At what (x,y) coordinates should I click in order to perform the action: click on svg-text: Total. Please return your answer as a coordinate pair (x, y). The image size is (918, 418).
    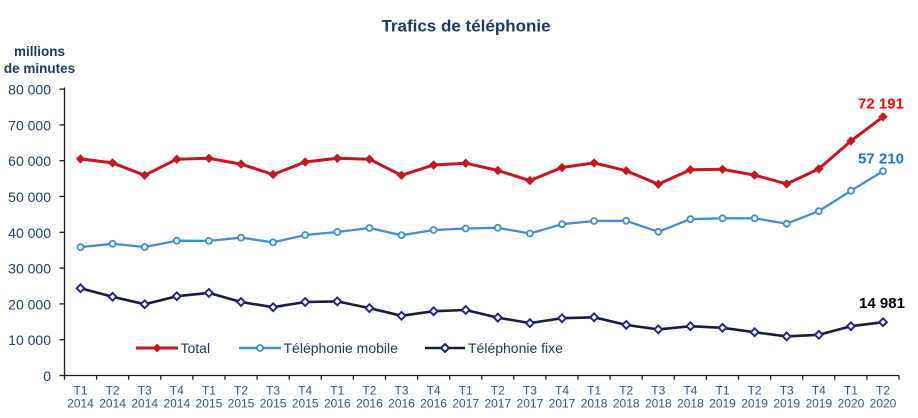
    Looking at the image, I should click on (196, 348).